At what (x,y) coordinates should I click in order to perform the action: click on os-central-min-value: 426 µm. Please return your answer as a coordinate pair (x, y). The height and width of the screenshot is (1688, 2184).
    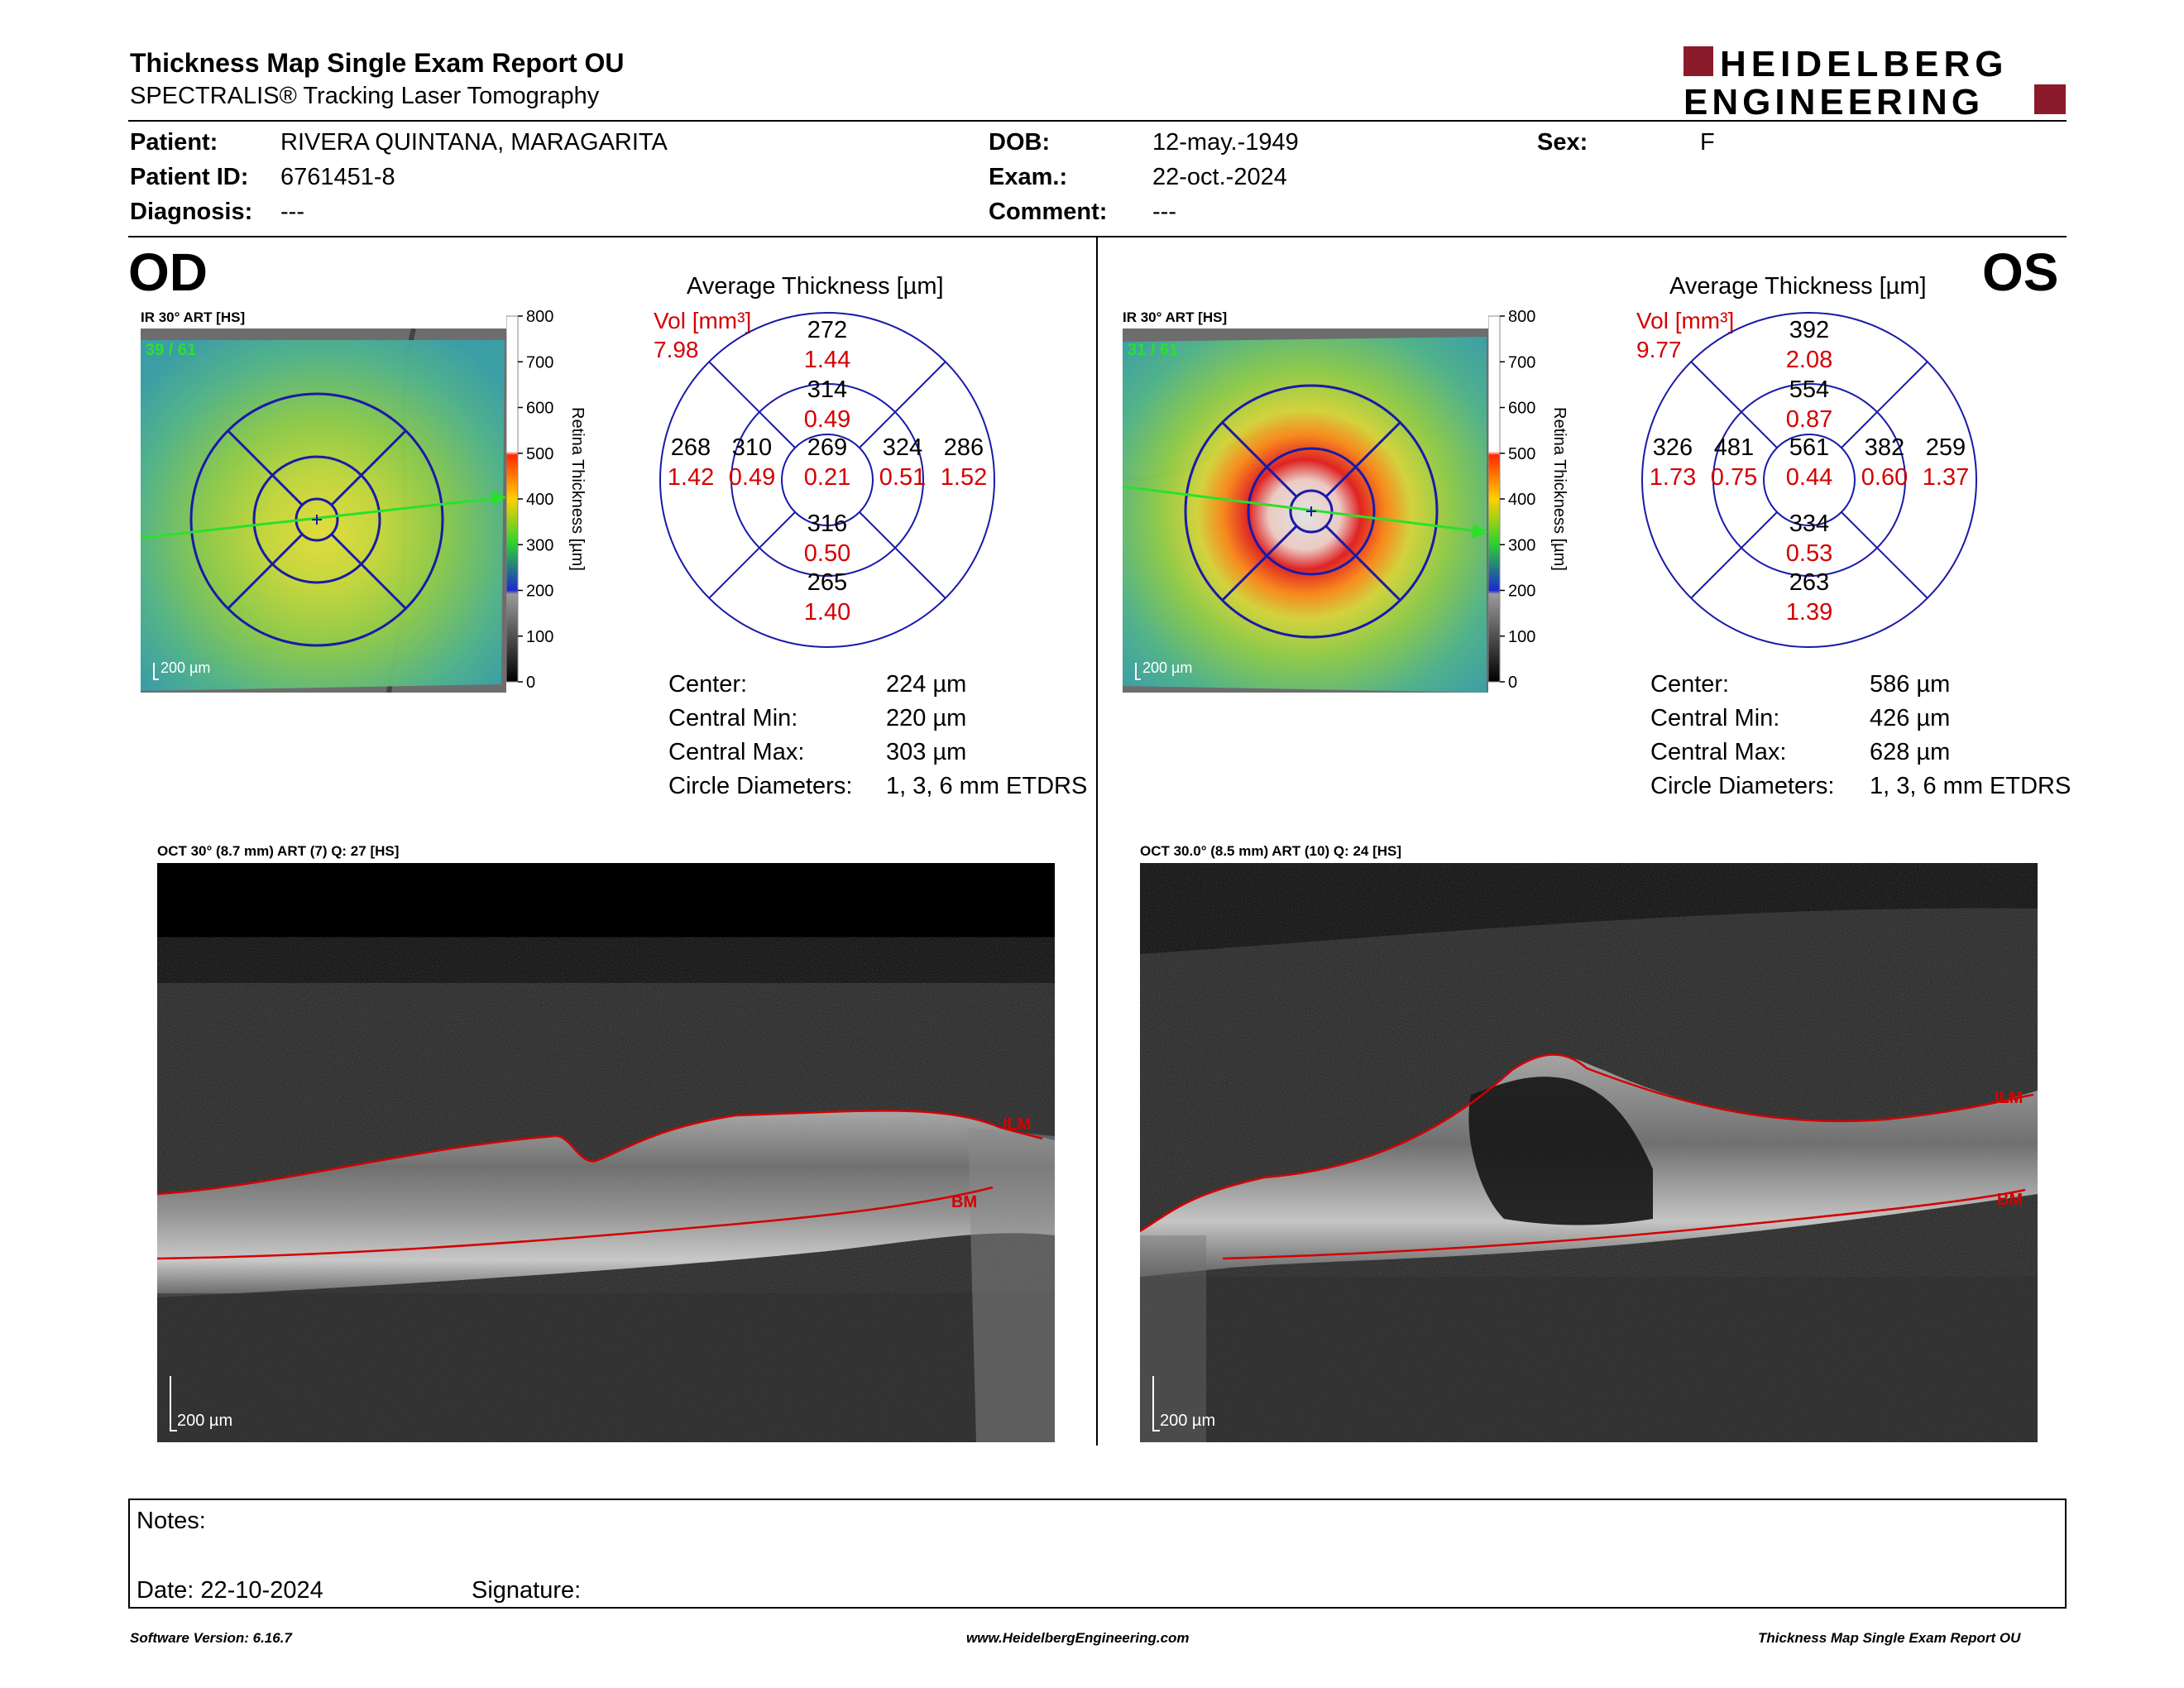
    Looking at the image, I should click on (1910, 718).